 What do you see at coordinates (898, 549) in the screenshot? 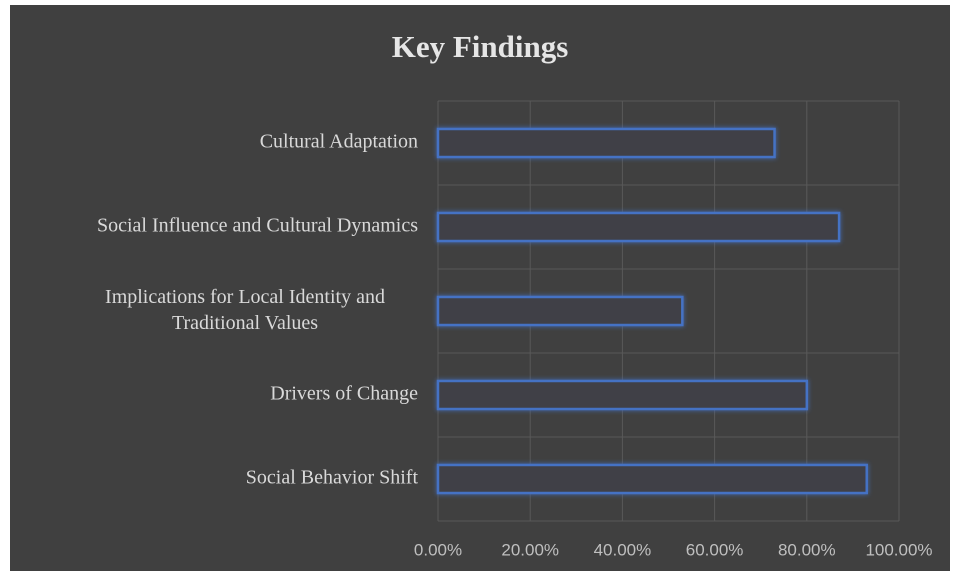
I see `x-tick-label: 100.00%` at bounding box center [898, 549].